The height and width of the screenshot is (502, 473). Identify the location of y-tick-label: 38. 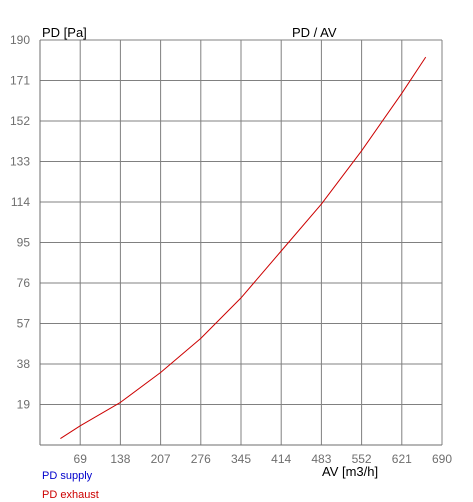
(24, 364).